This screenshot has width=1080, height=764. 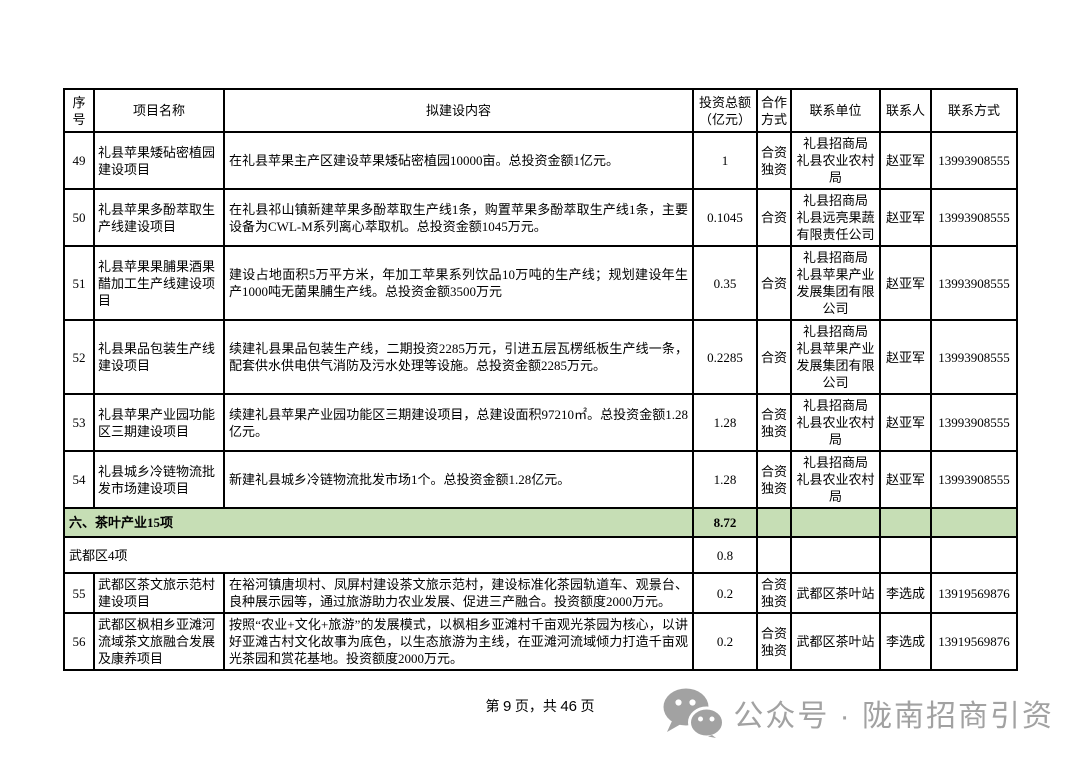 I want to click on header-project-name: 项目名称, so click(x=159, y=110).